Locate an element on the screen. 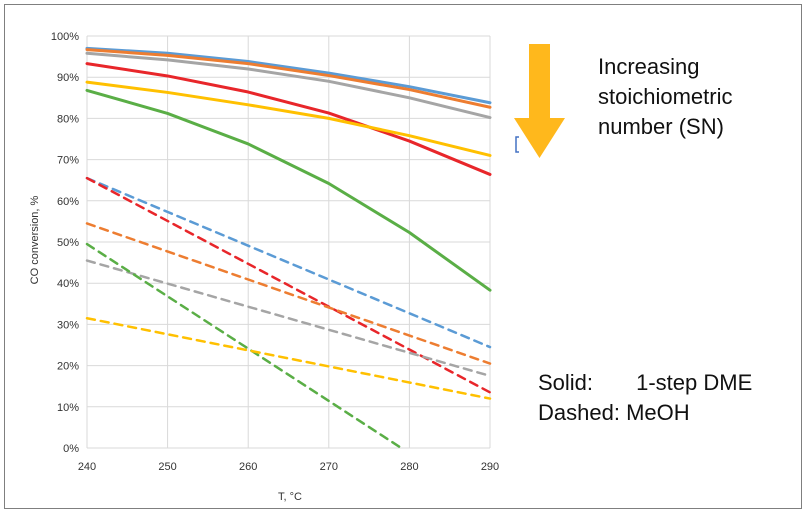 The image size is (808, 515). y-tick-labels: 0% 10% 20% 30% 40% 50% 60% 70% 80% 90% 100% is located at coordinates (65, 243).